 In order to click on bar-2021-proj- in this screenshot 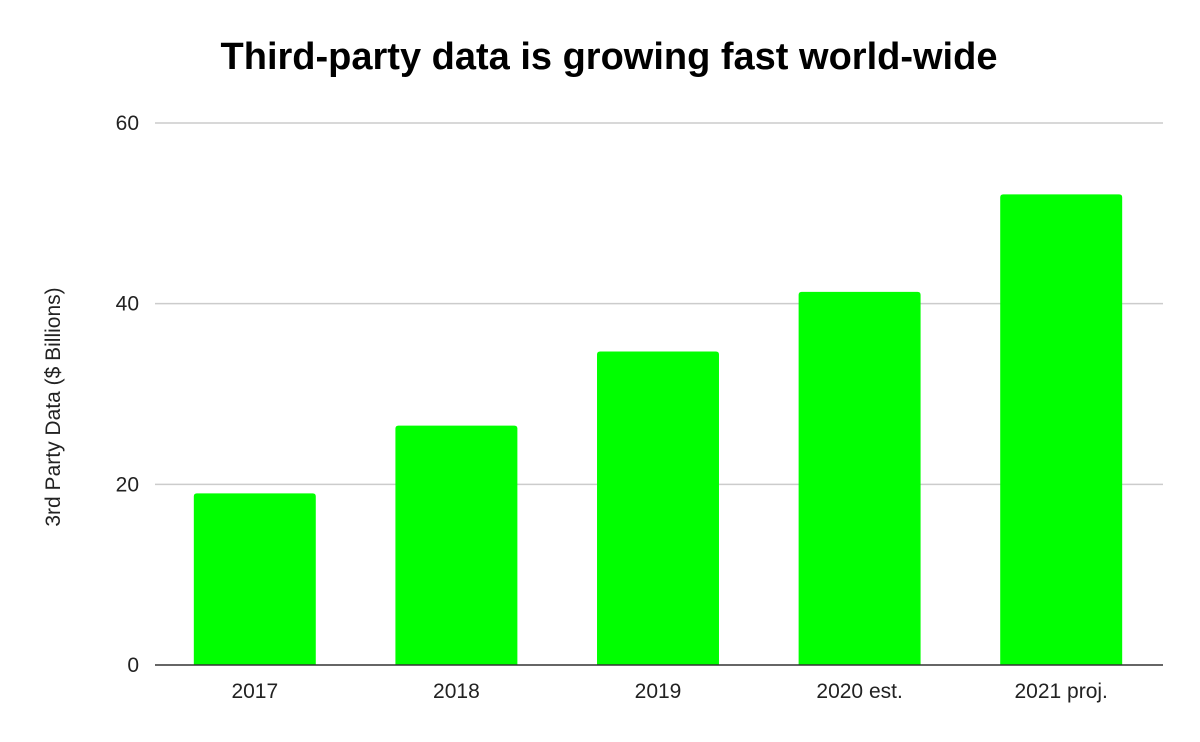, I will do `click(1061, 429)`.